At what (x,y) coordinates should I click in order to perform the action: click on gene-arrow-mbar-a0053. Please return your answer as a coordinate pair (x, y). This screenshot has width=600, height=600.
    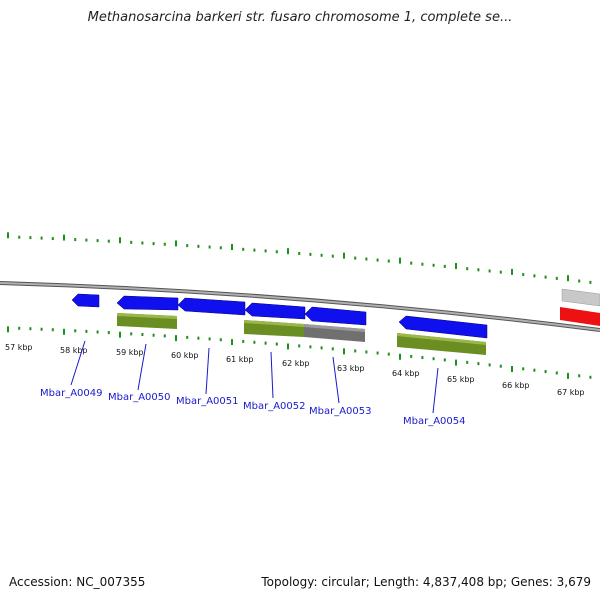
    Looking at the image, I should click on (335, 316).